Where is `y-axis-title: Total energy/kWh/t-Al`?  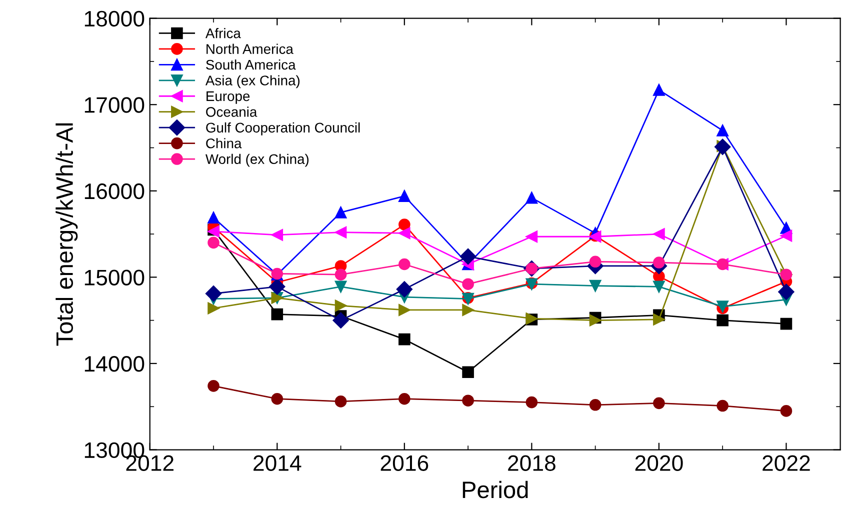 y-axis-title: Total energy/kWh/t-Al is located at coordinates (67, 234).